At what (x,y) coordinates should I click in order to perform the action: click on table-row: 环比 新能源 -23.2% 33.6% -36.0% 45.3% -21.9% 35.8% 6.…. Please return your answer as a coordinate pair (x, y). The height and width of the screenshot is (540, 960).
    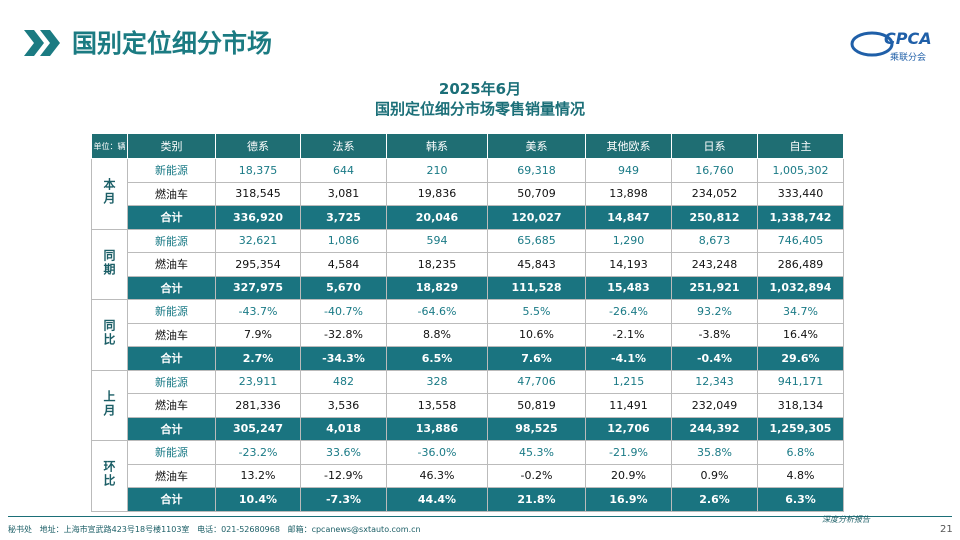
    Looking at the image, I should click on (467, 476).